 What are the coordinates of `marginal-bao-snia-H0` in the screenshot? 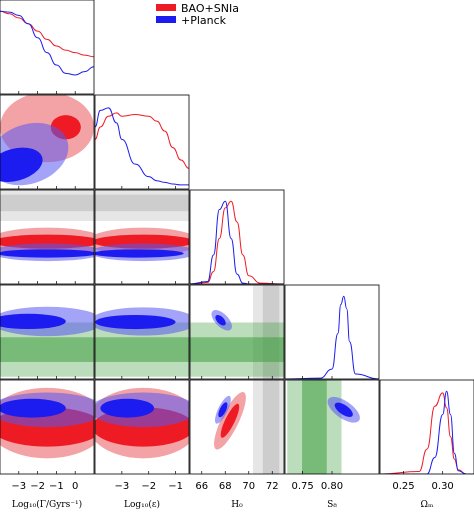 It's located at (237, 242).